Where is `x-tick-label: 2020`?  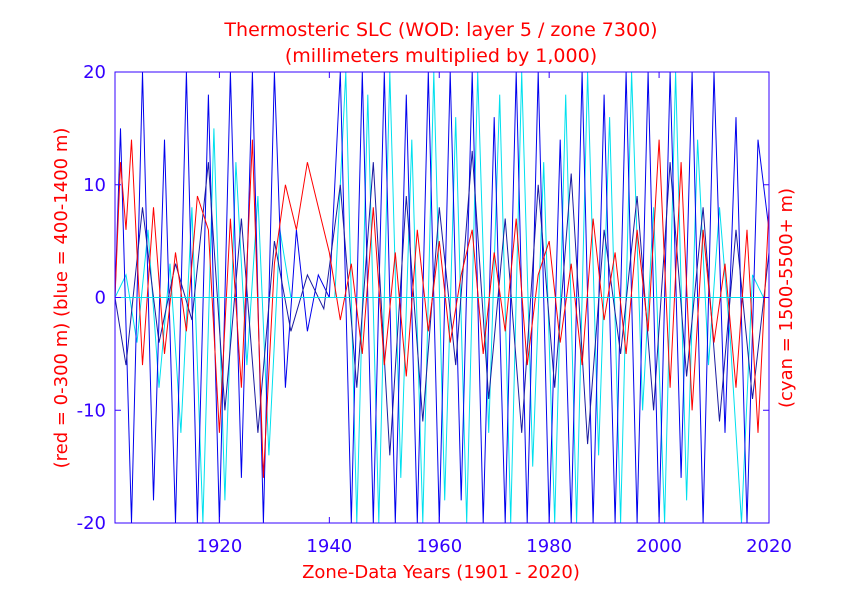
x-tick-label: 2020 is located at coordinates (769, 546).